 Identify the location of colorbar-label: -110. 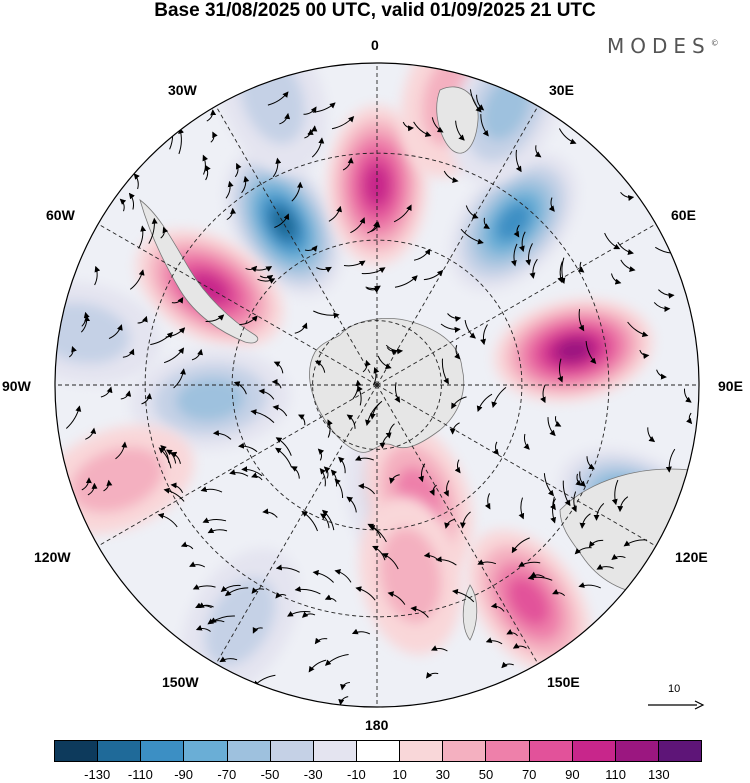
(140, 774).